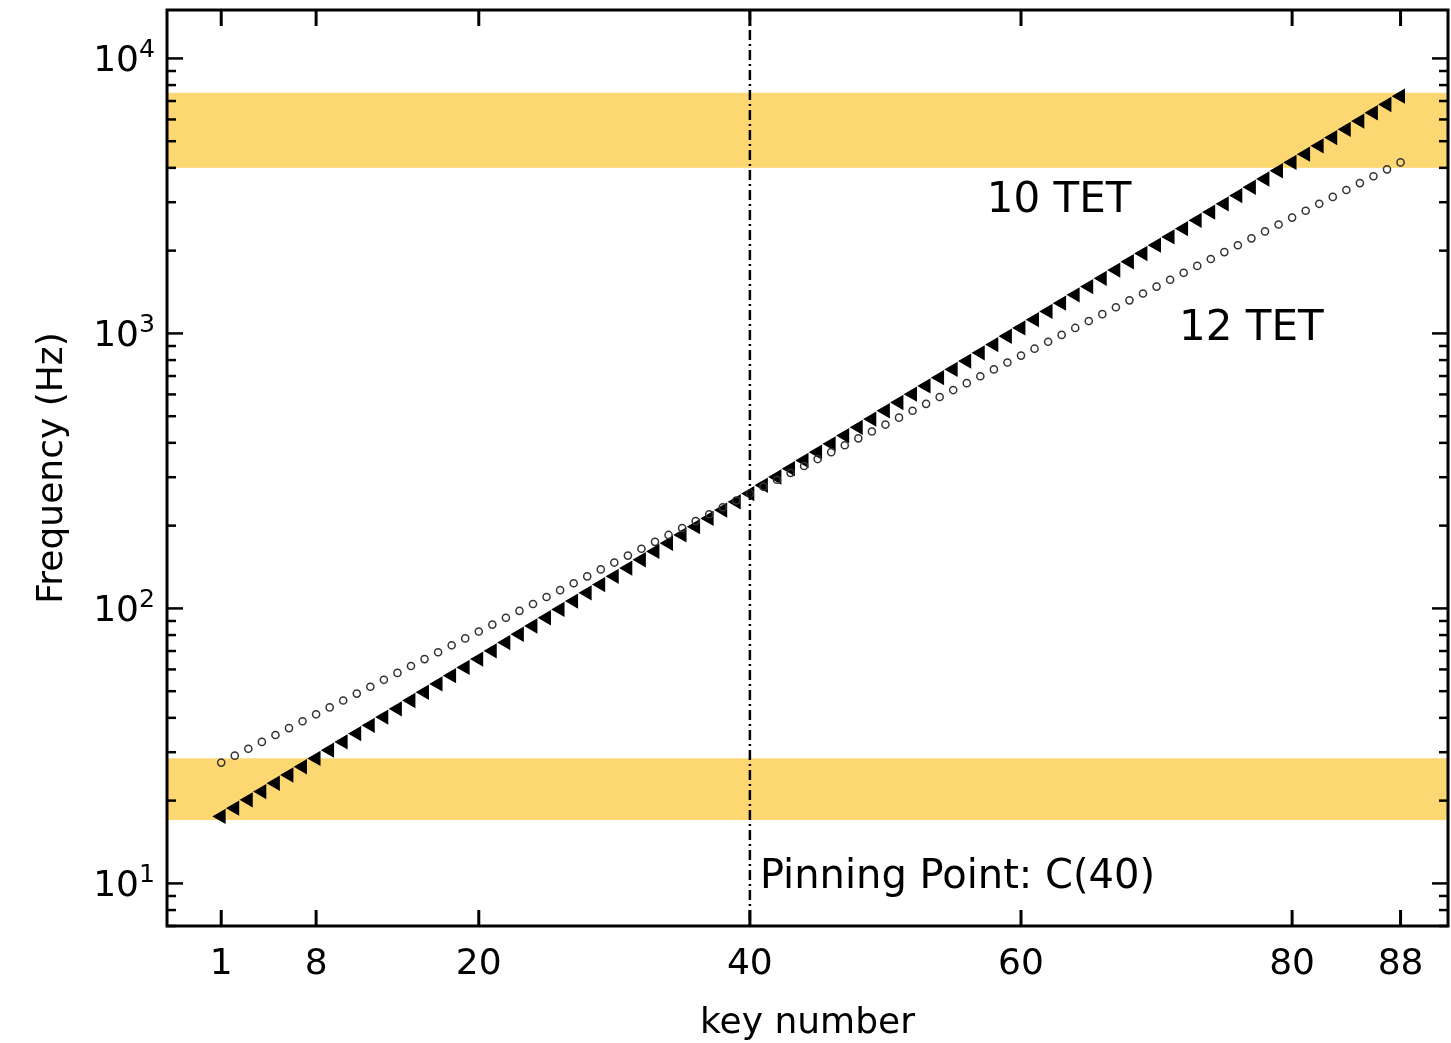 Image resolution: width=1451 pixels, height=1043 pixels. Describe the element at coordinates (124, 331) in the screenshot. I see `y-tick-label: 10$^{3}$` at that location.